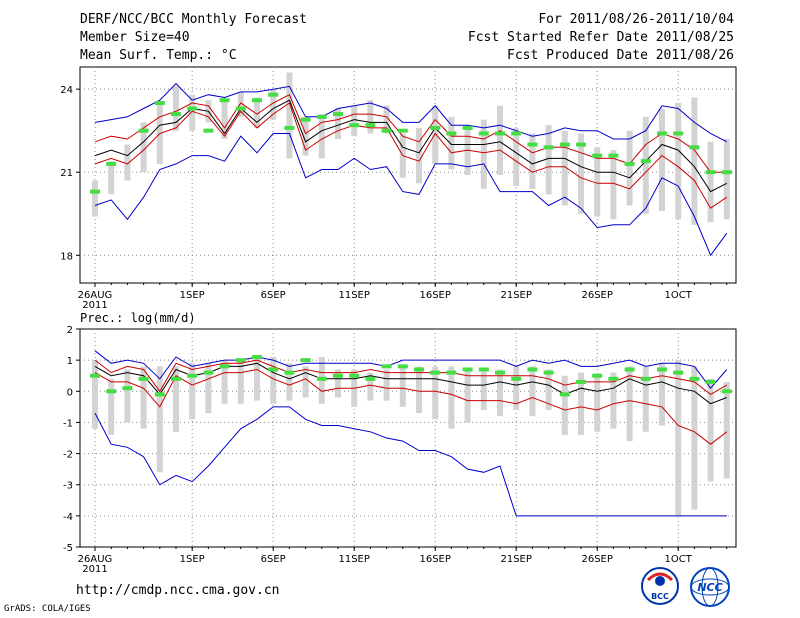 The width and height of the screenshot is (800, 618). What do you see at coordinates (70, 361) in the screenshot?
I see `prec-y-tick-label: 1` at bounding box center [70, 361].